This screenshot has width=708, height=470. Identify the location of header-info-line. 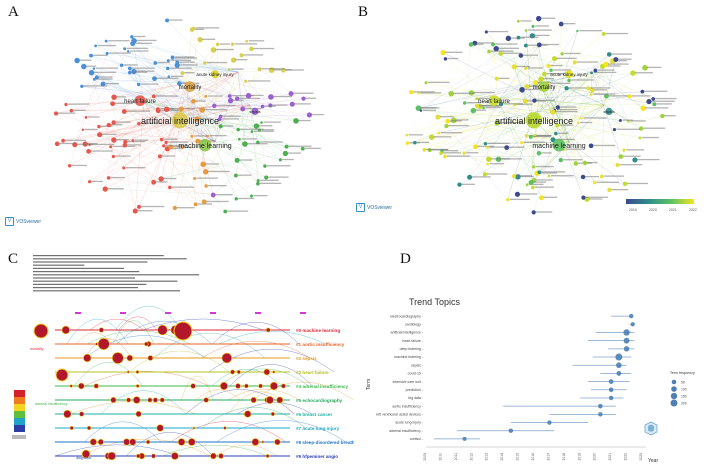
(107, 291).